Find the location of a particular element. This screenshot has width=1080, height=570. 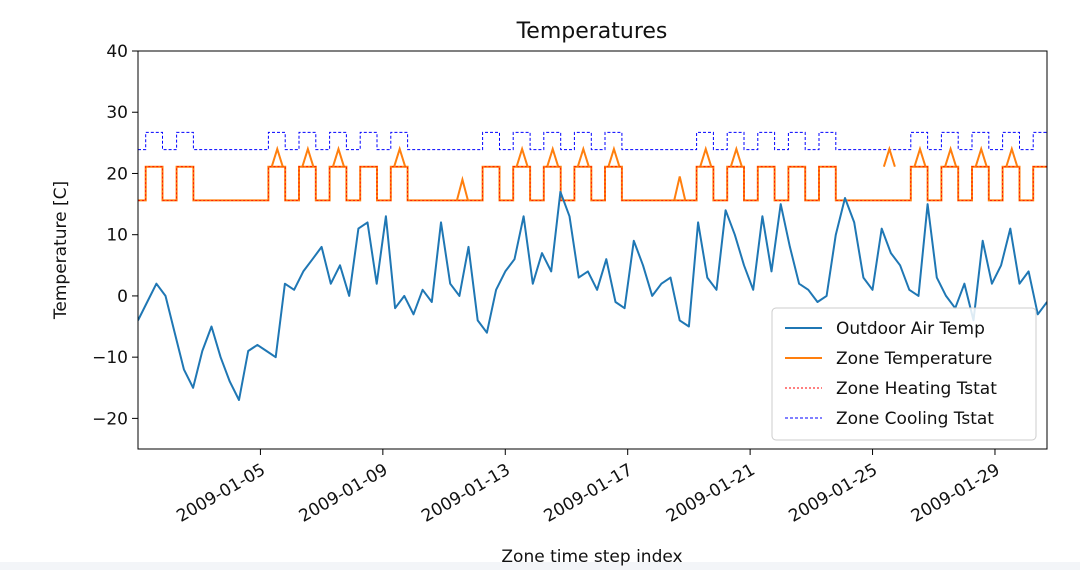

y-tick-label: 10 is located at coordinates (117, 236).